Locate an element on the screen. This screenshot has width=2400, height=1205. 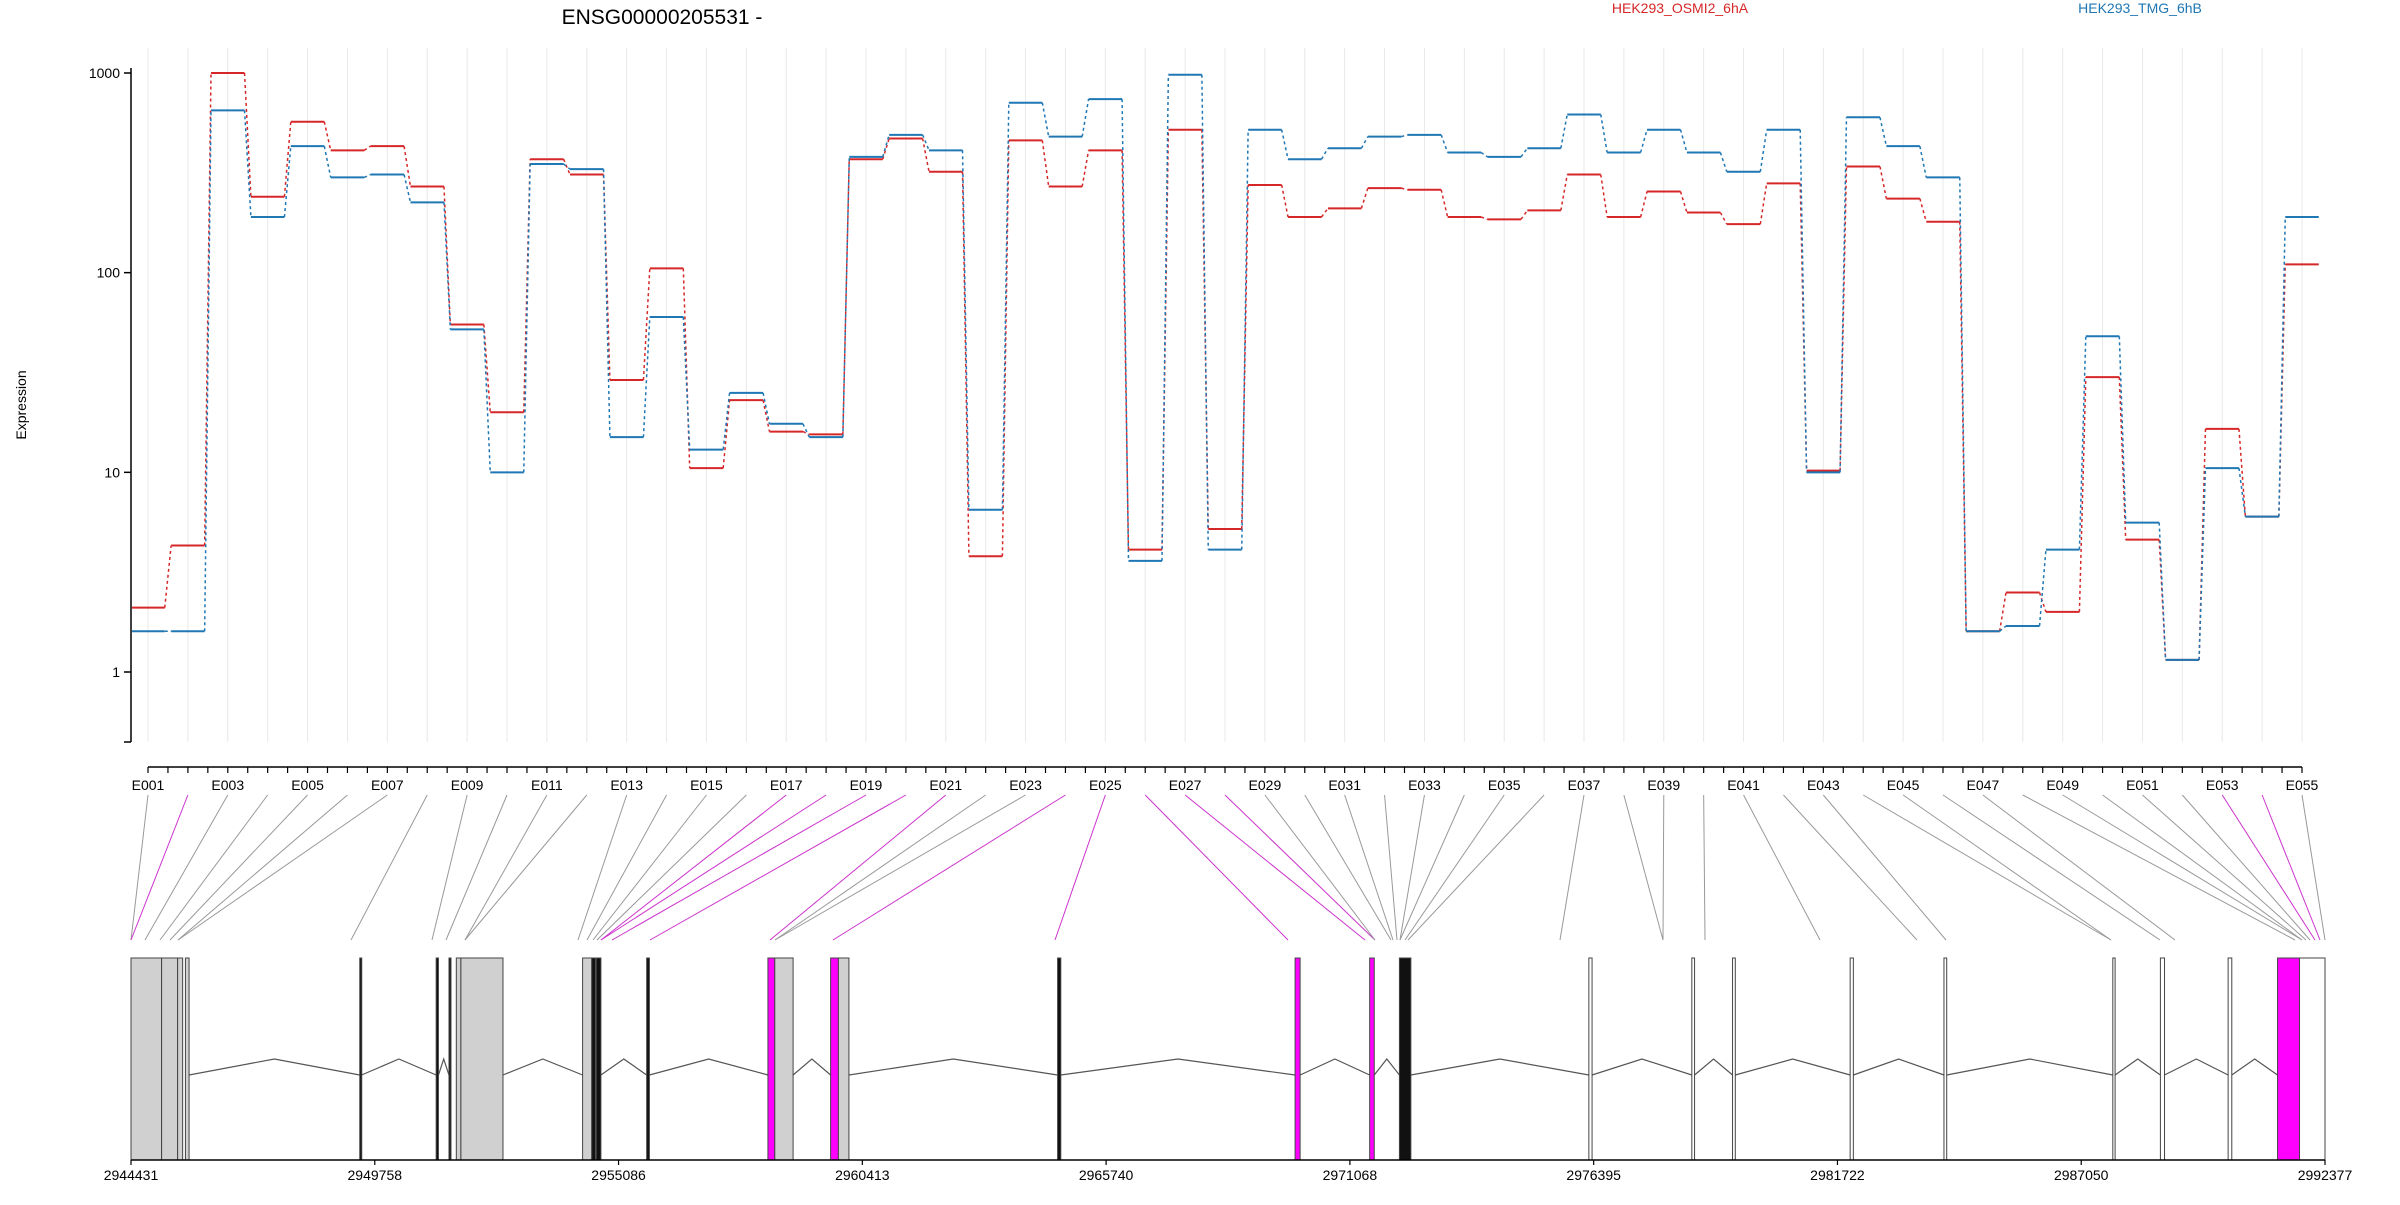
genome-tick-label: 2992377 is located at coordinates (2325, 1175).